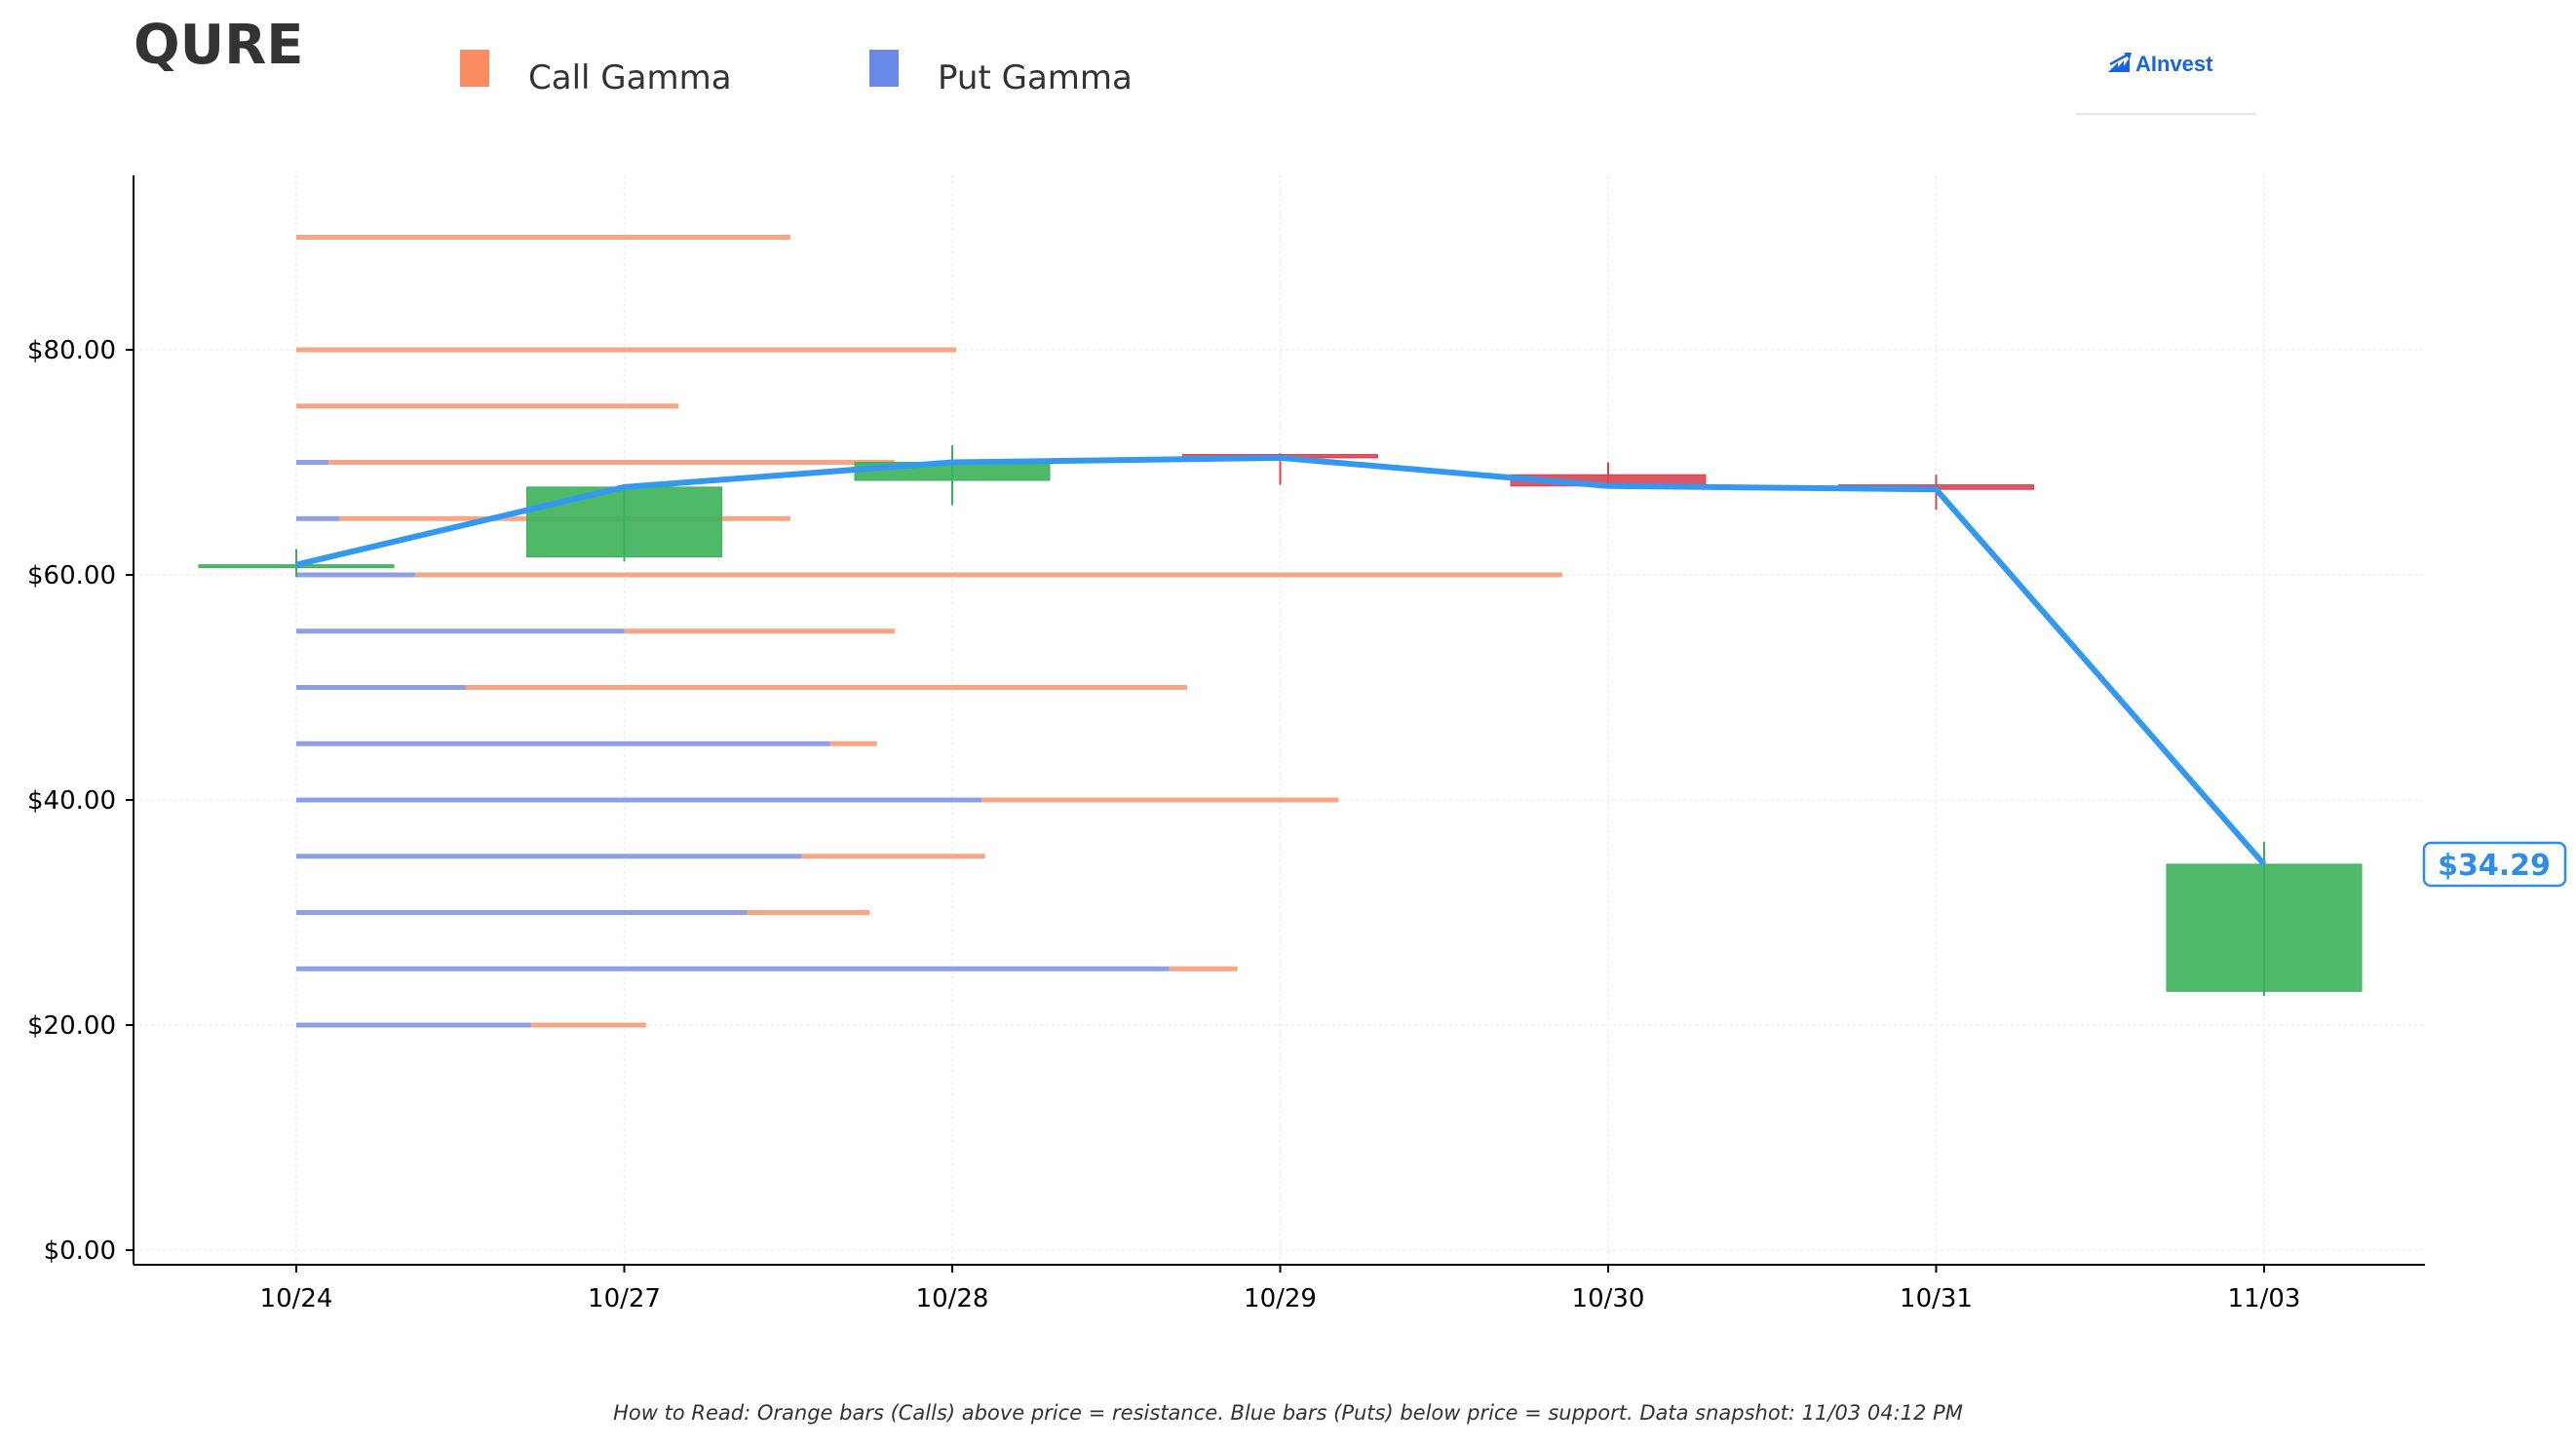 The width and height of the screenshot is (2576, 1446). Describe the element at coordinates (474, 68) in the screenshot. I see `call-gamma-swatch` at that location.